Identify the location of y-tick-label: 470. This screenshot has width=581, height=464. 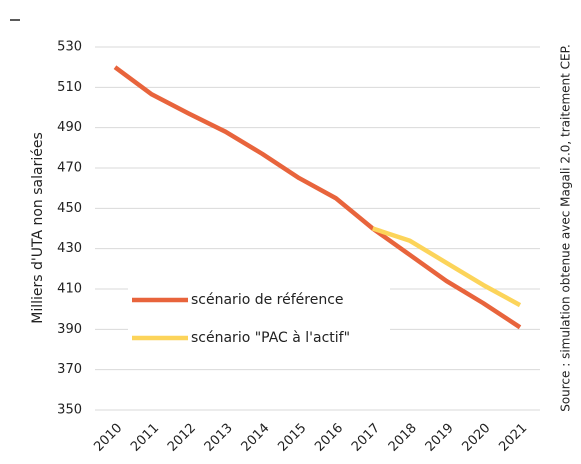
(69, 168).